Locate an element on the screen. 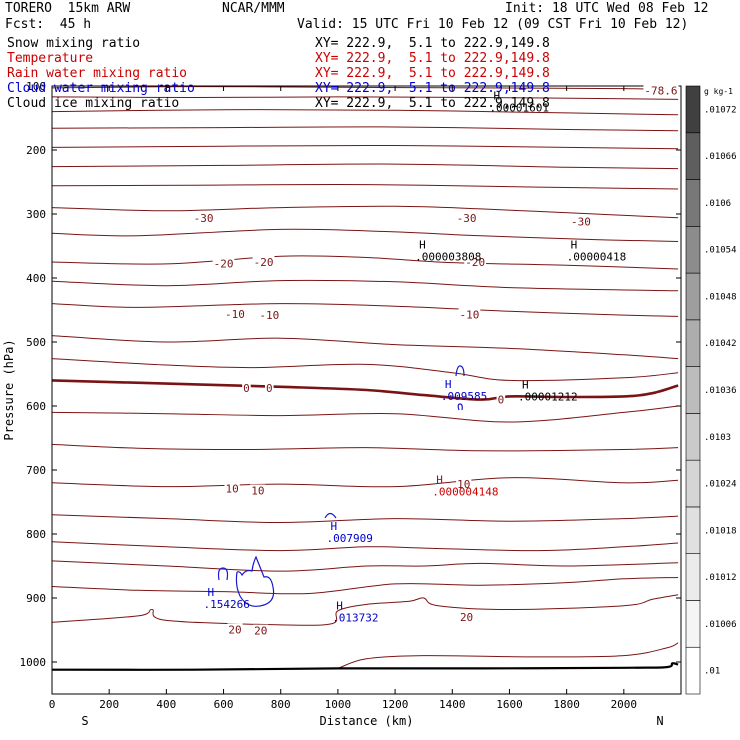  isotherm-label-11: 0 is located at coordinates (269, 388).